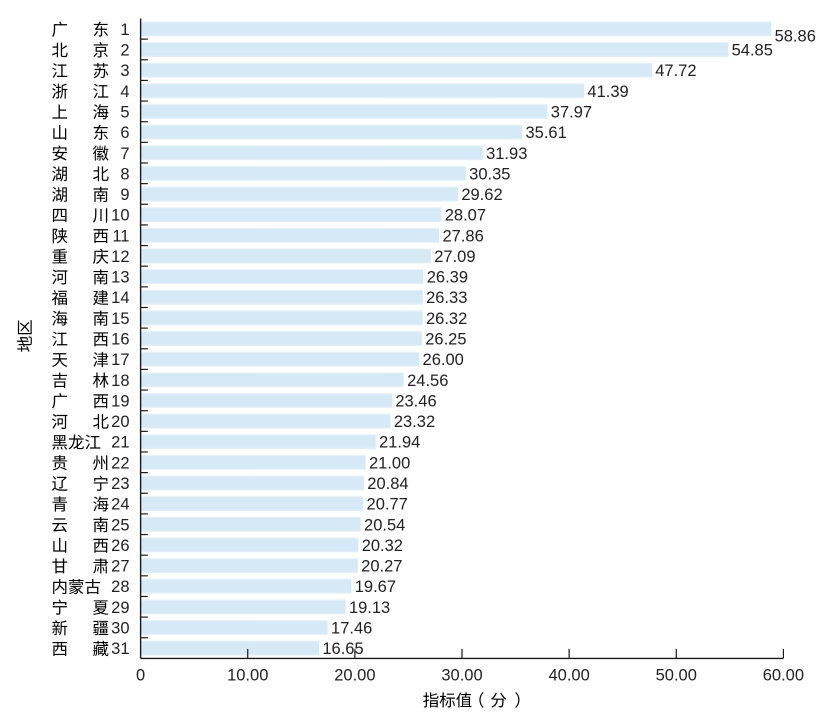 This screenshot has width=839, height=722. What do you see at coordinates (120, 257) in the screenshot?
I see `svg-text: 12` at bounding box center [120, 257].